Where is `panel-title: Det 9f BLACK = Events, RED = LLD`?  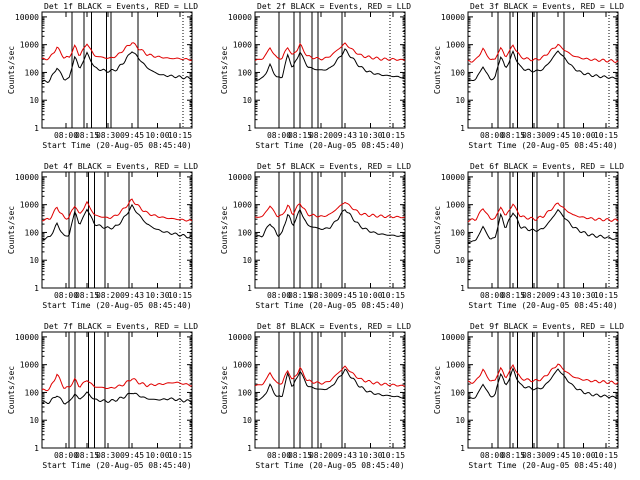
panel-title: Det 9f BLACK = Events, RED = LLD is located at coordinates (547, 326).